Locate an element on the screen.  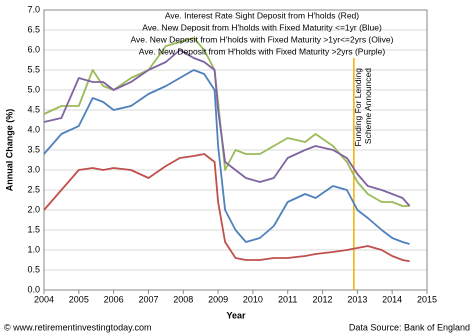
x-tick-label: 2011 is located at coordinates (287, 299).